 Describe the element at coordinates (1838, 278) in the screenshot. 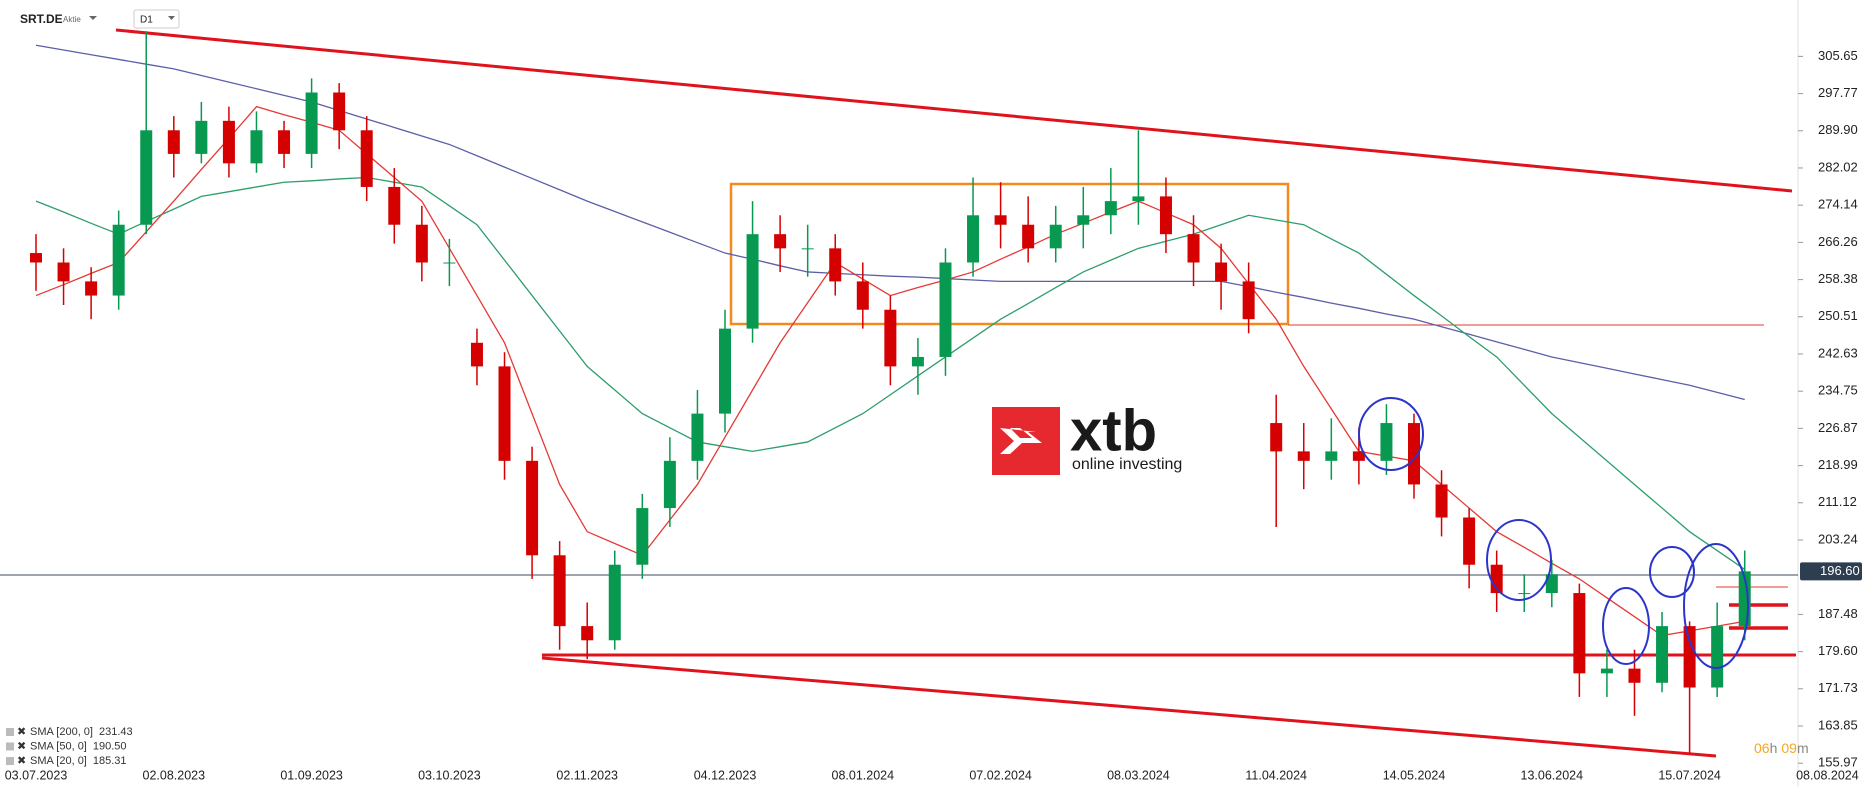

I see `y-tick-label: 258.38` at that location.